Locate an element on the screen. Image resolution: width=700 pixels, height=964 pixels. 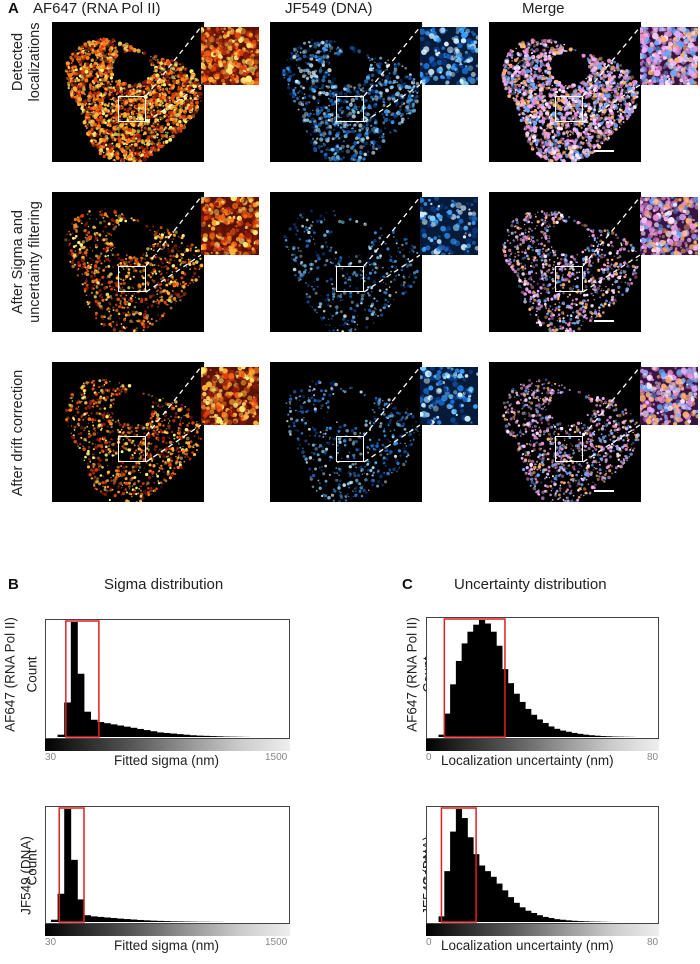
panel-c-title: Uncertainty distribution is located at coordinates (530, 584).